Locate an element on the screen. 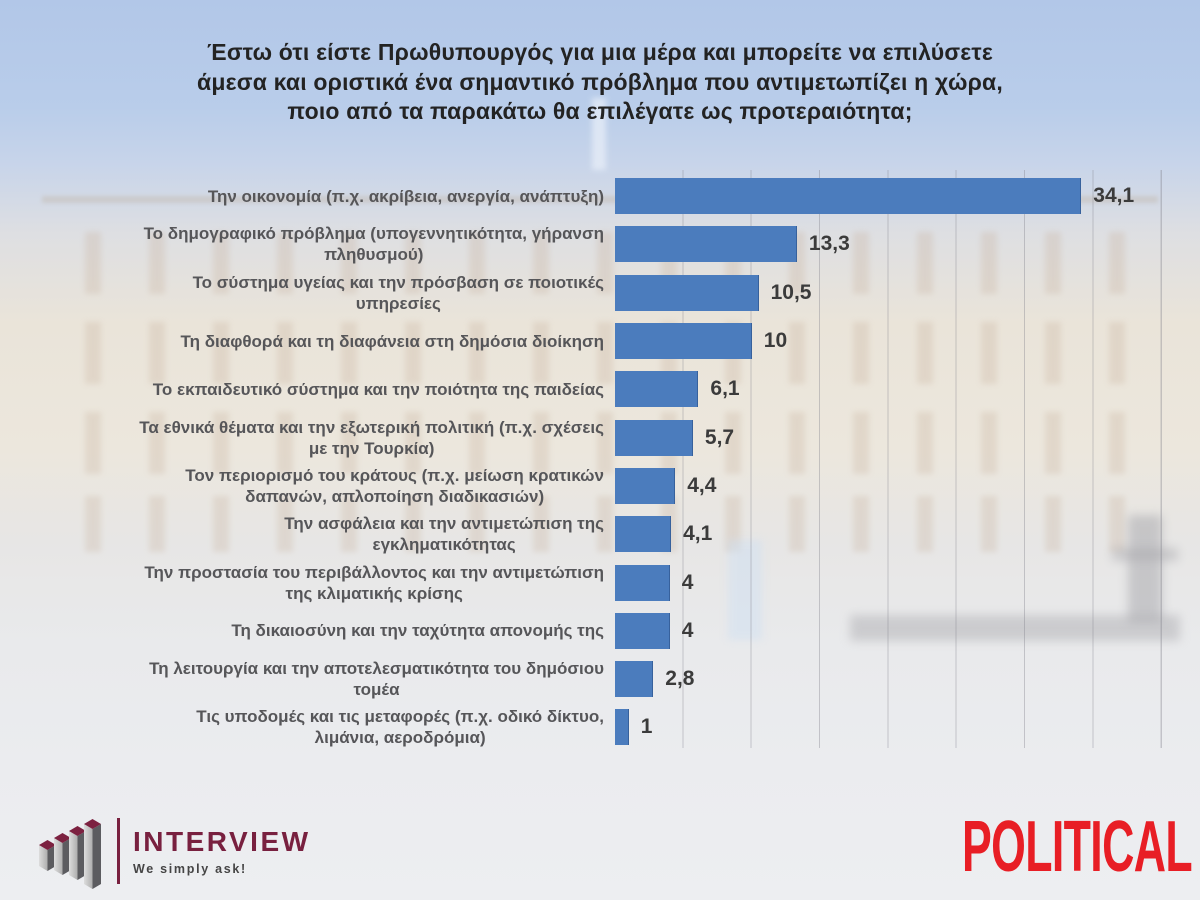 The image size is (1200, 900). bar-cell: 2,8 is located at coordinates (895, 679).